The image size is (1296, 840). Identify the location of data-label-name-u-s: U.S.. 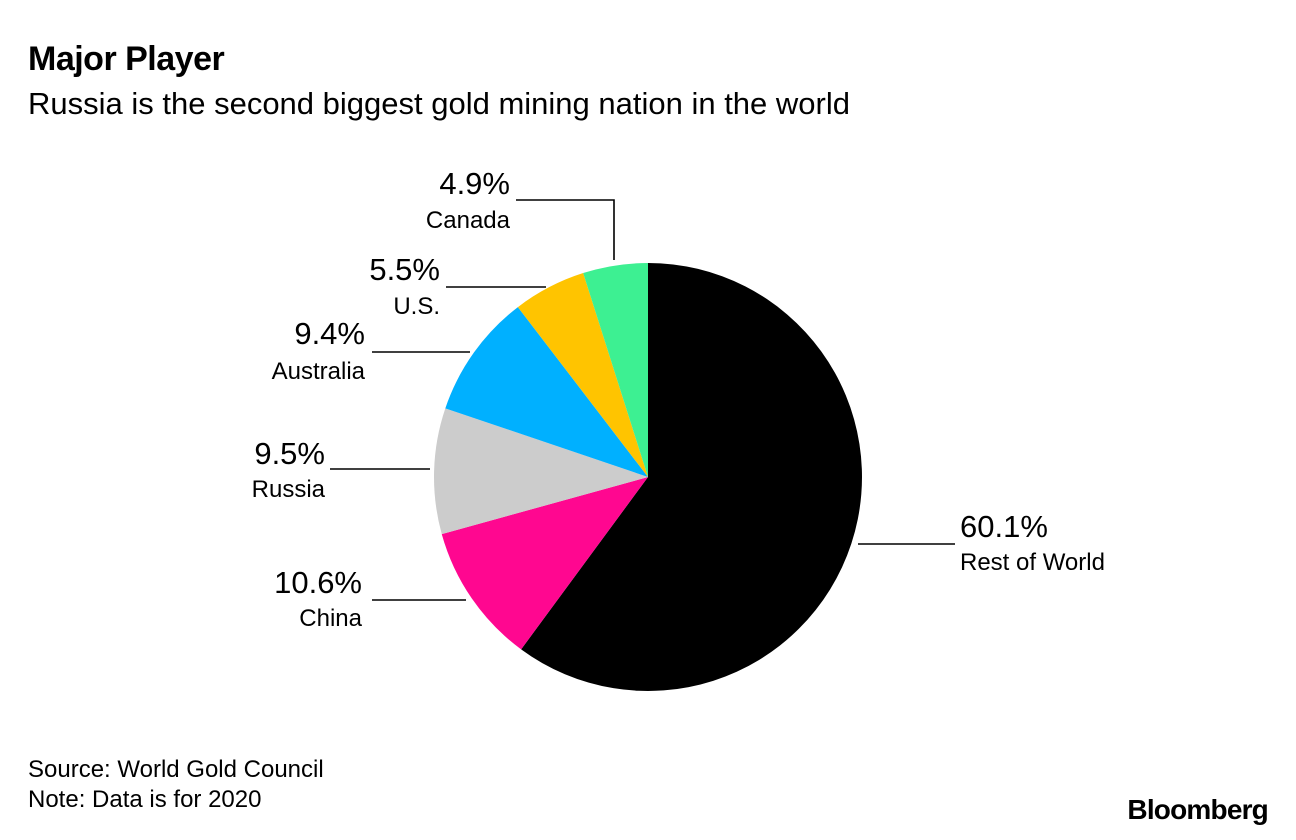
(416, 306).